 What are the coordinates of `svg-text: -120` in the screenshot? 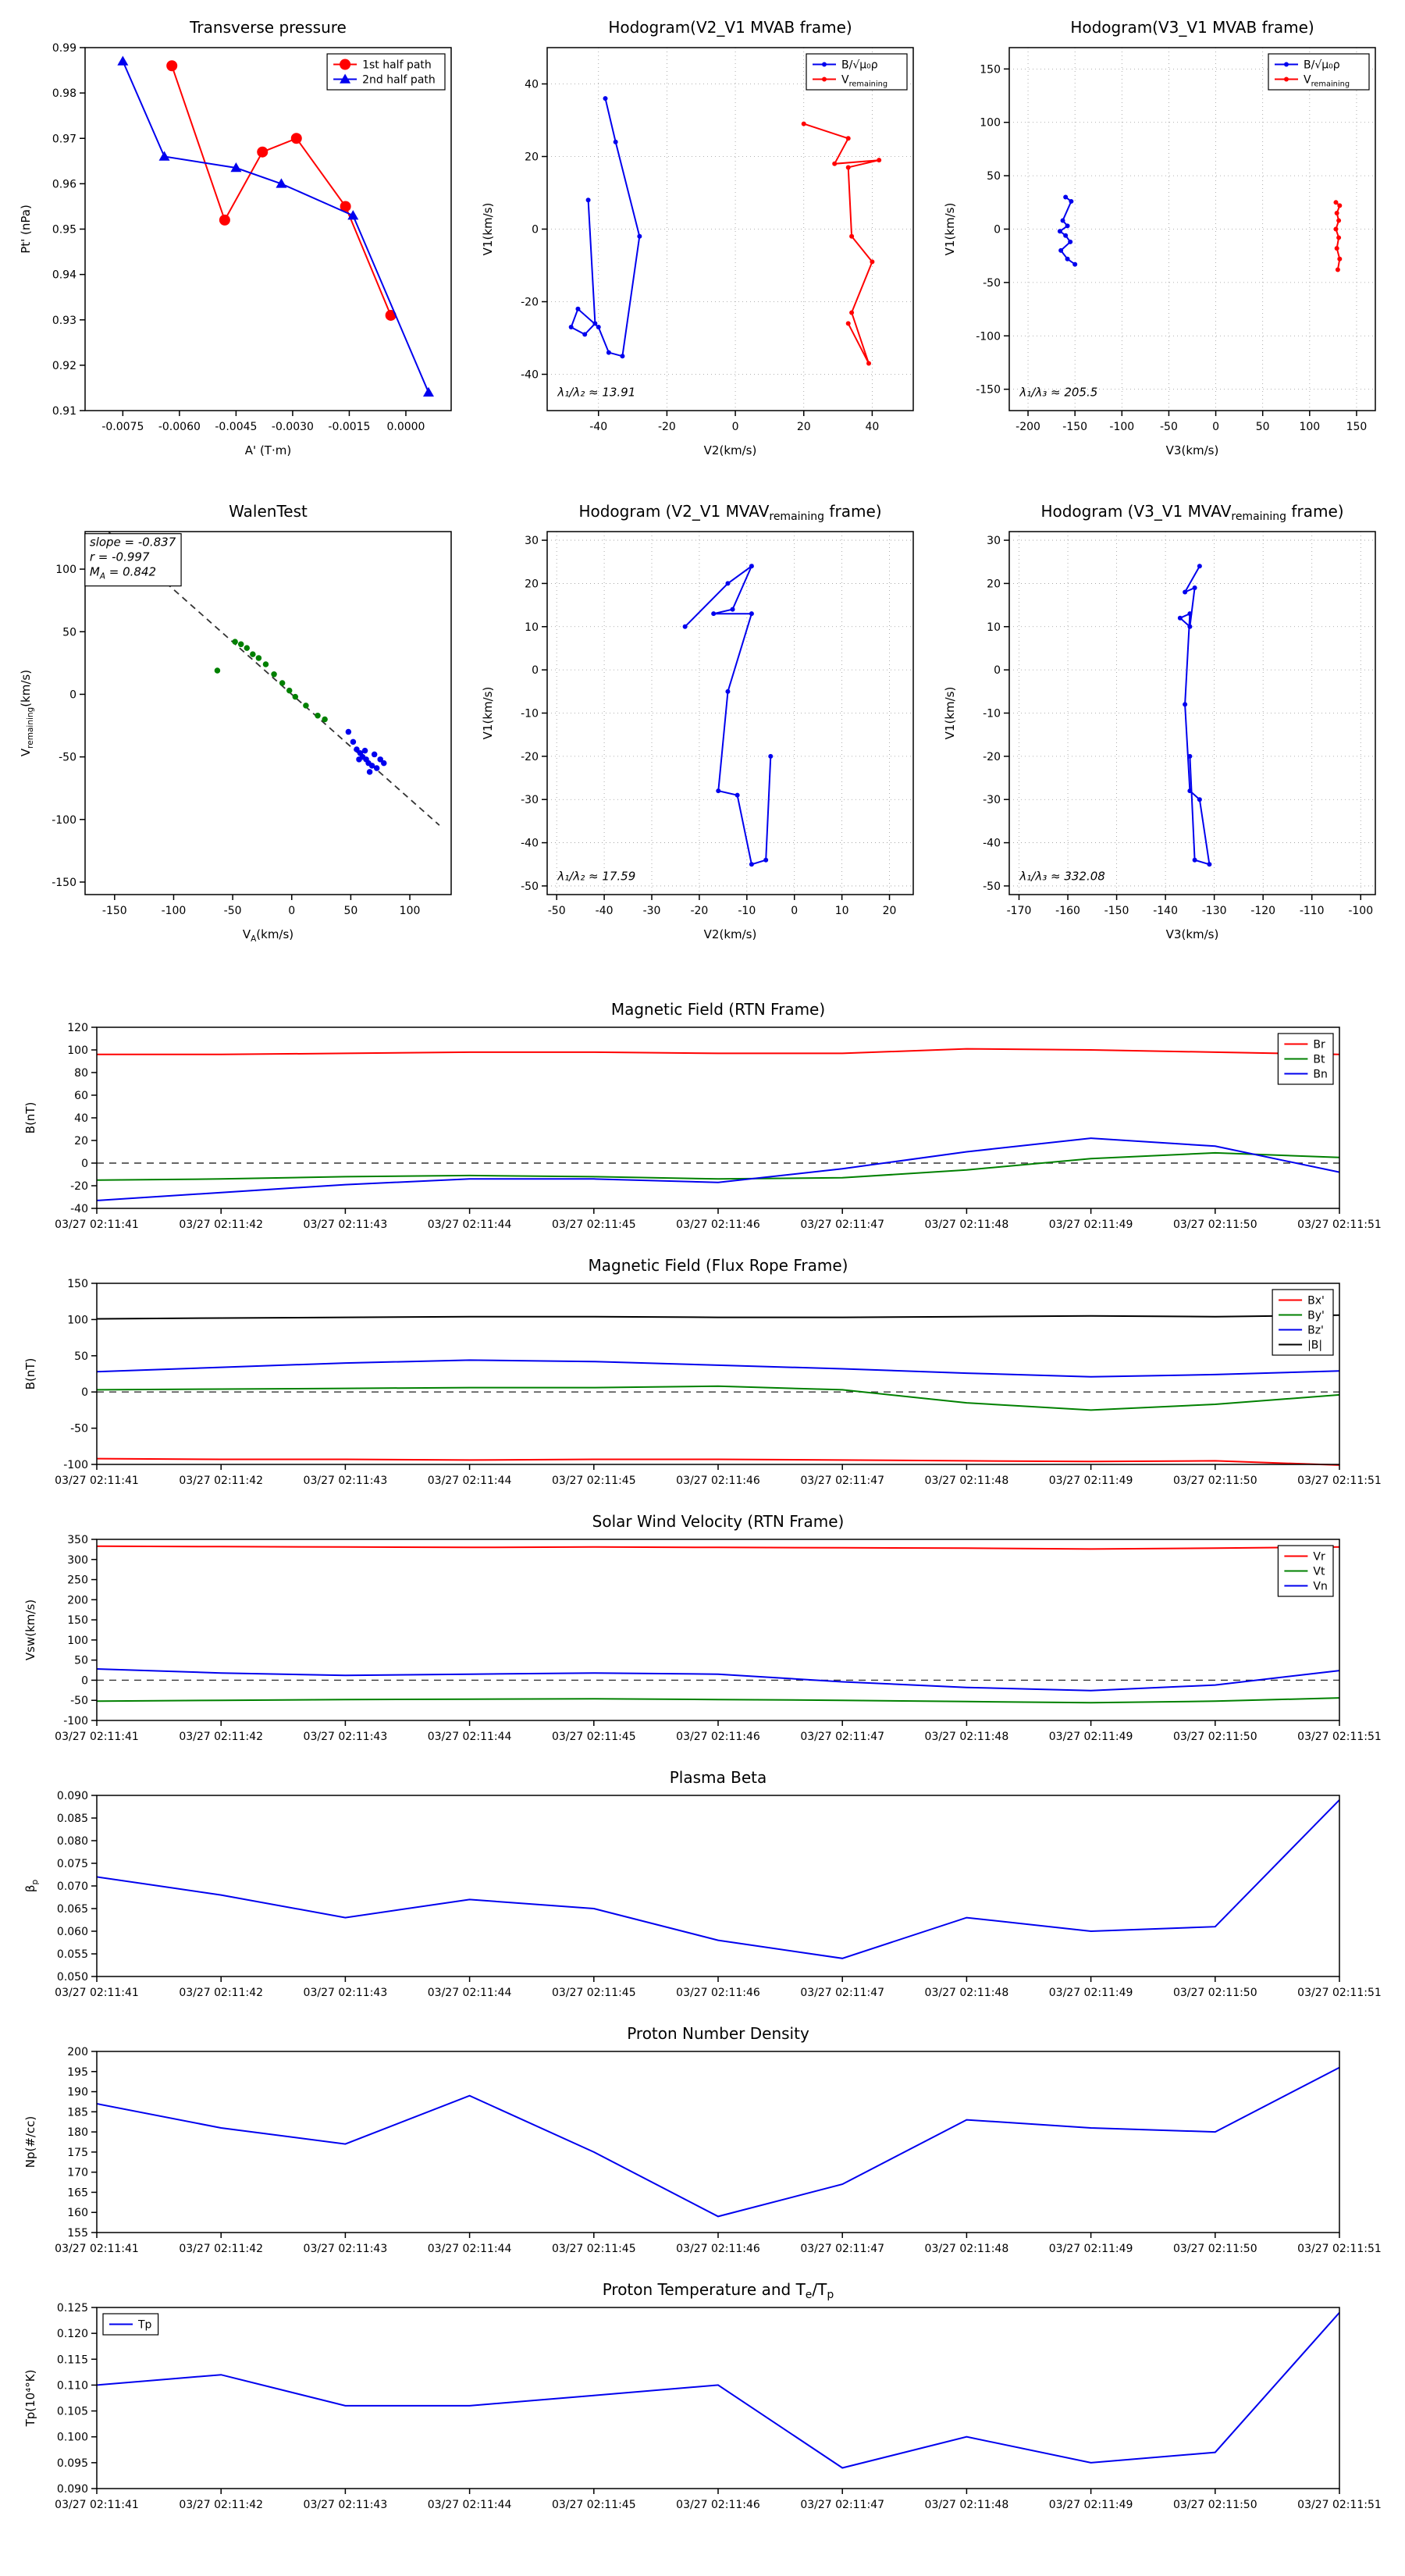 It's located at (1262, 911).